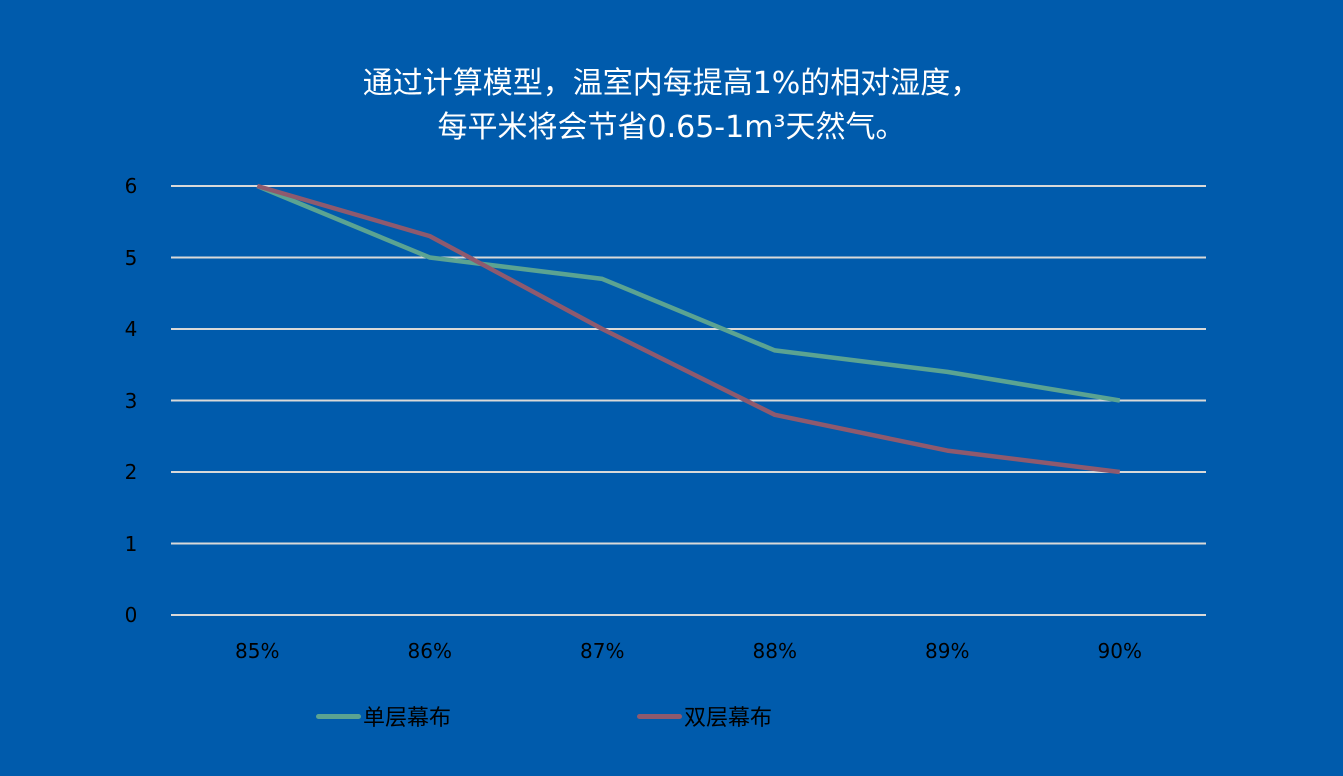  Describe the element at coordinates (774, 651) in the screenshot. I see `x-tick-label: 88%` at that location.